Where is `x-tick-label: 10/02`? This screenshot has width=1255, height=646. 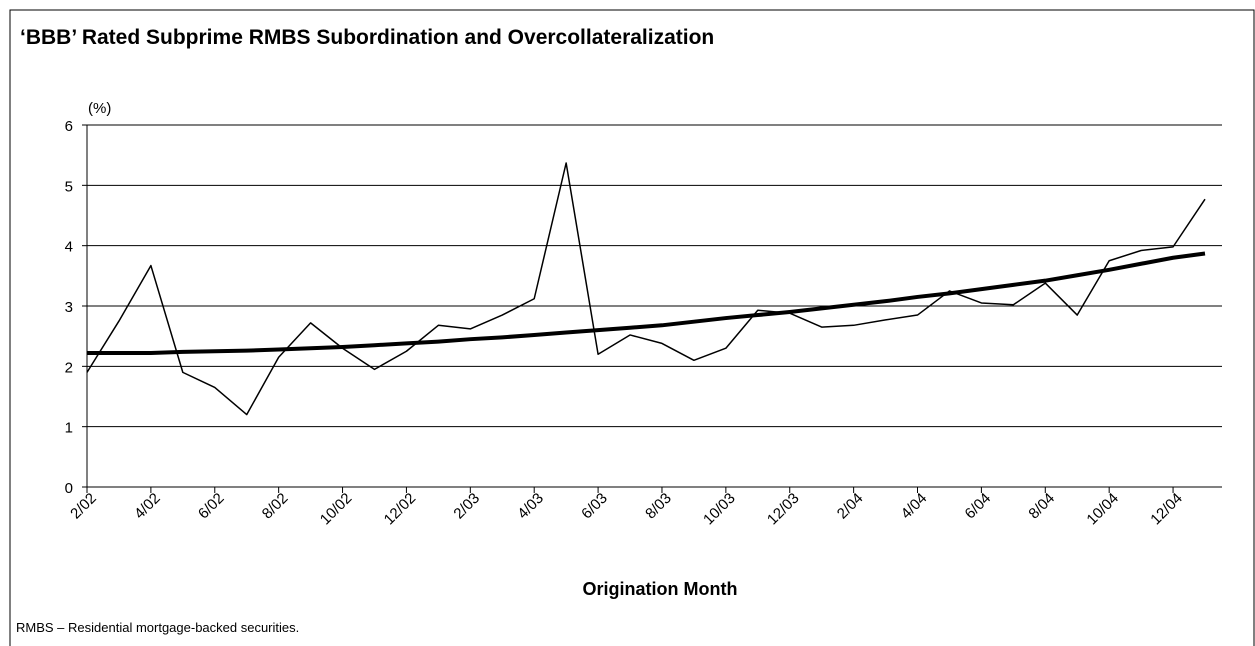 x-tick-label: 10/02 is located at coordinates (336, 509).